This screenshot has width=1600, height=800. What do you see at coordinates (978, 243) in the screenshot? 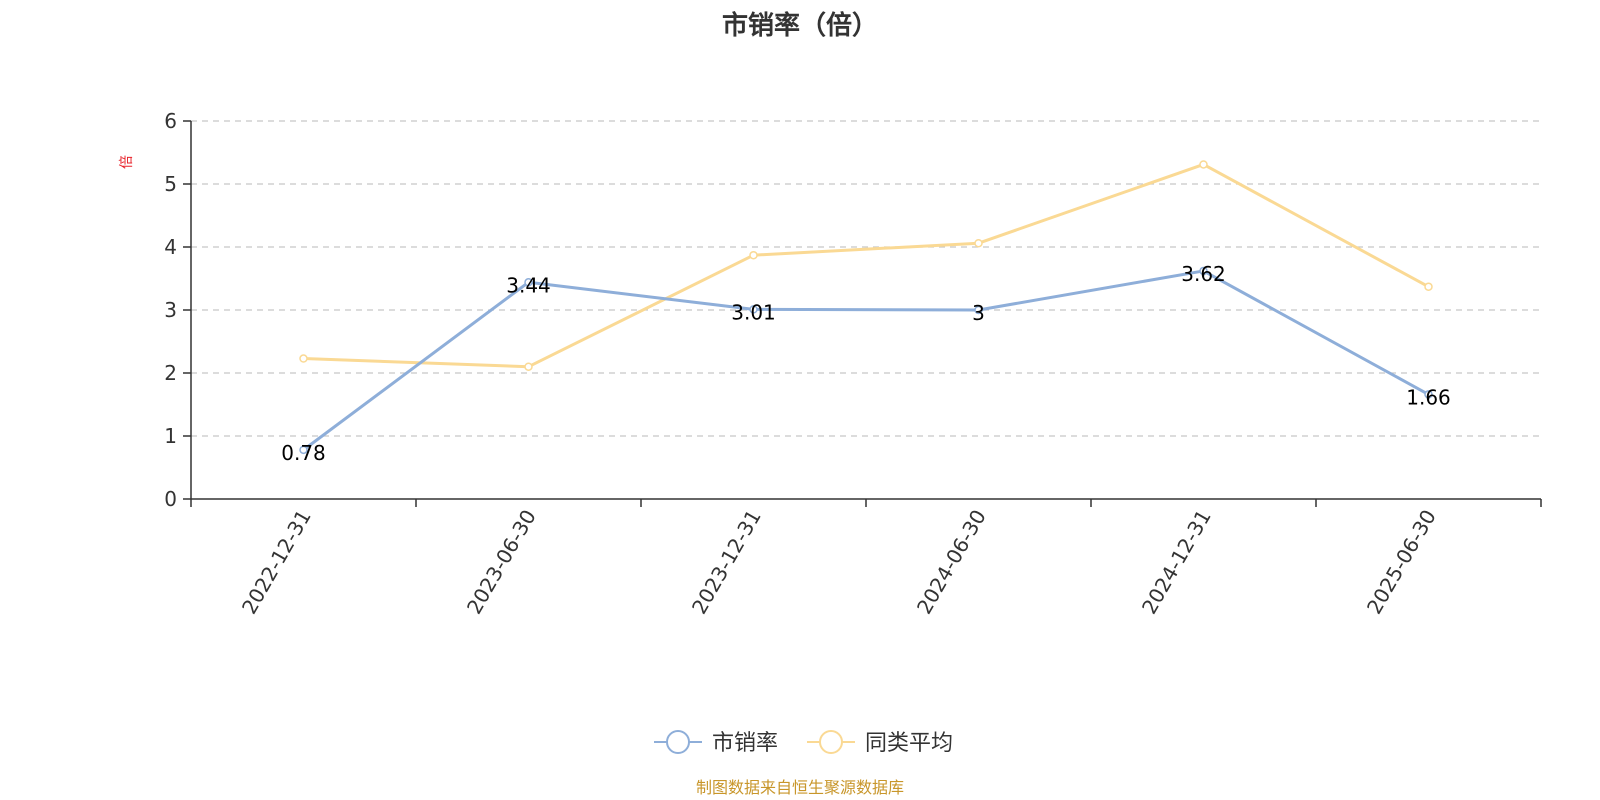
I see `data-point-同类平均-2024-06-30` at bounding box center [978, 243].